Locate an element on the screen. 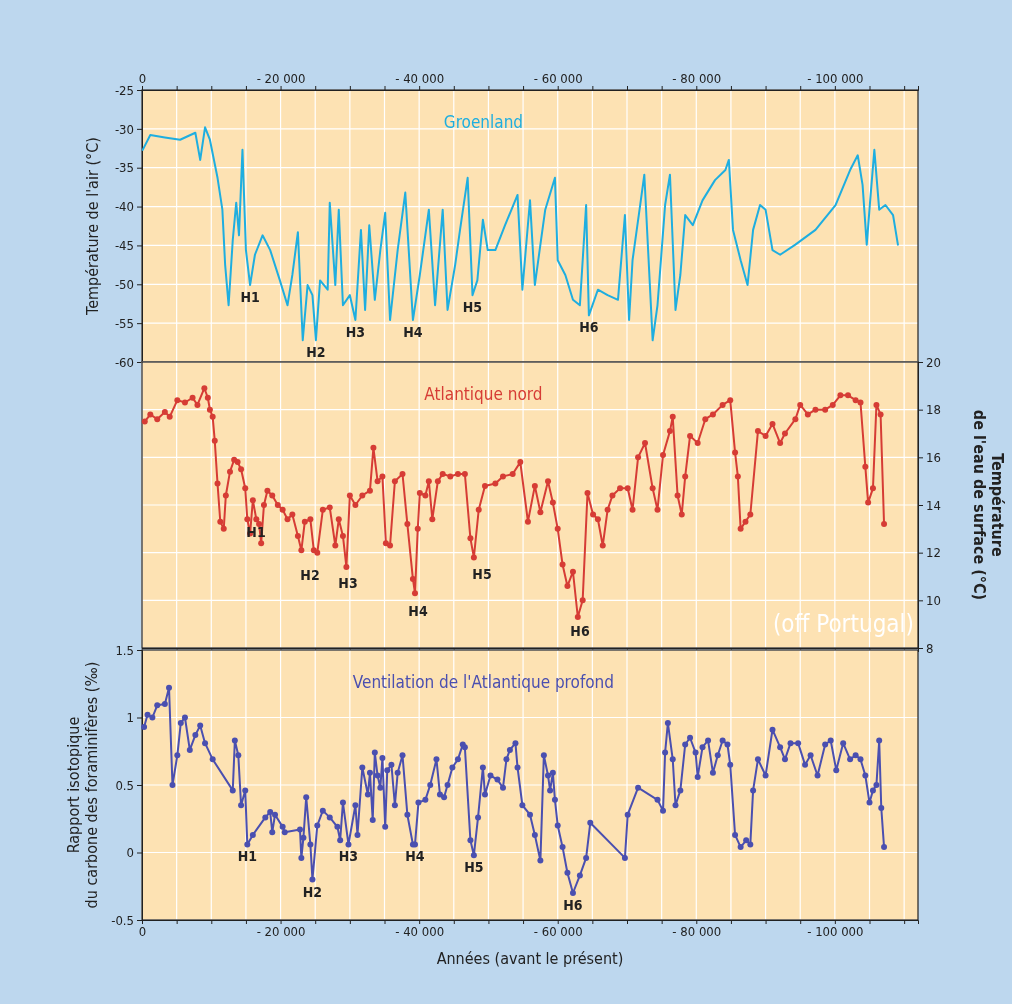  y2-tick-label: 14 is located at coordinates (933, 505).